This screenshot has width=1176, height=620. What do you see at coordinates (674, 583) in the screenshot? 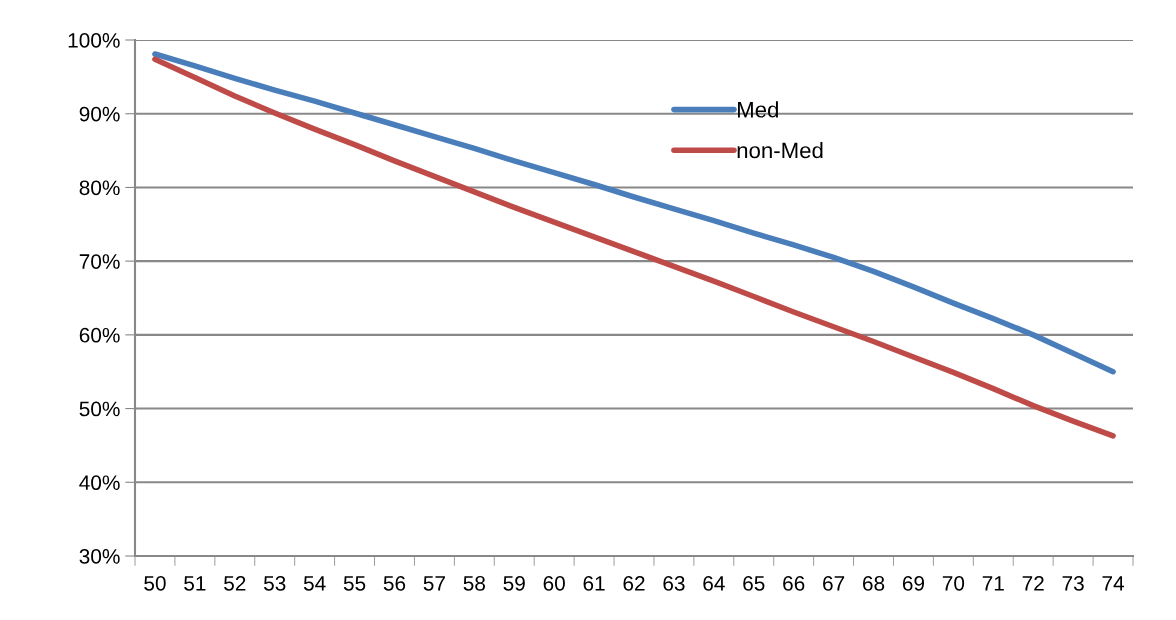
I see `x-tick-label: 63` at bounding box center [674, 583].